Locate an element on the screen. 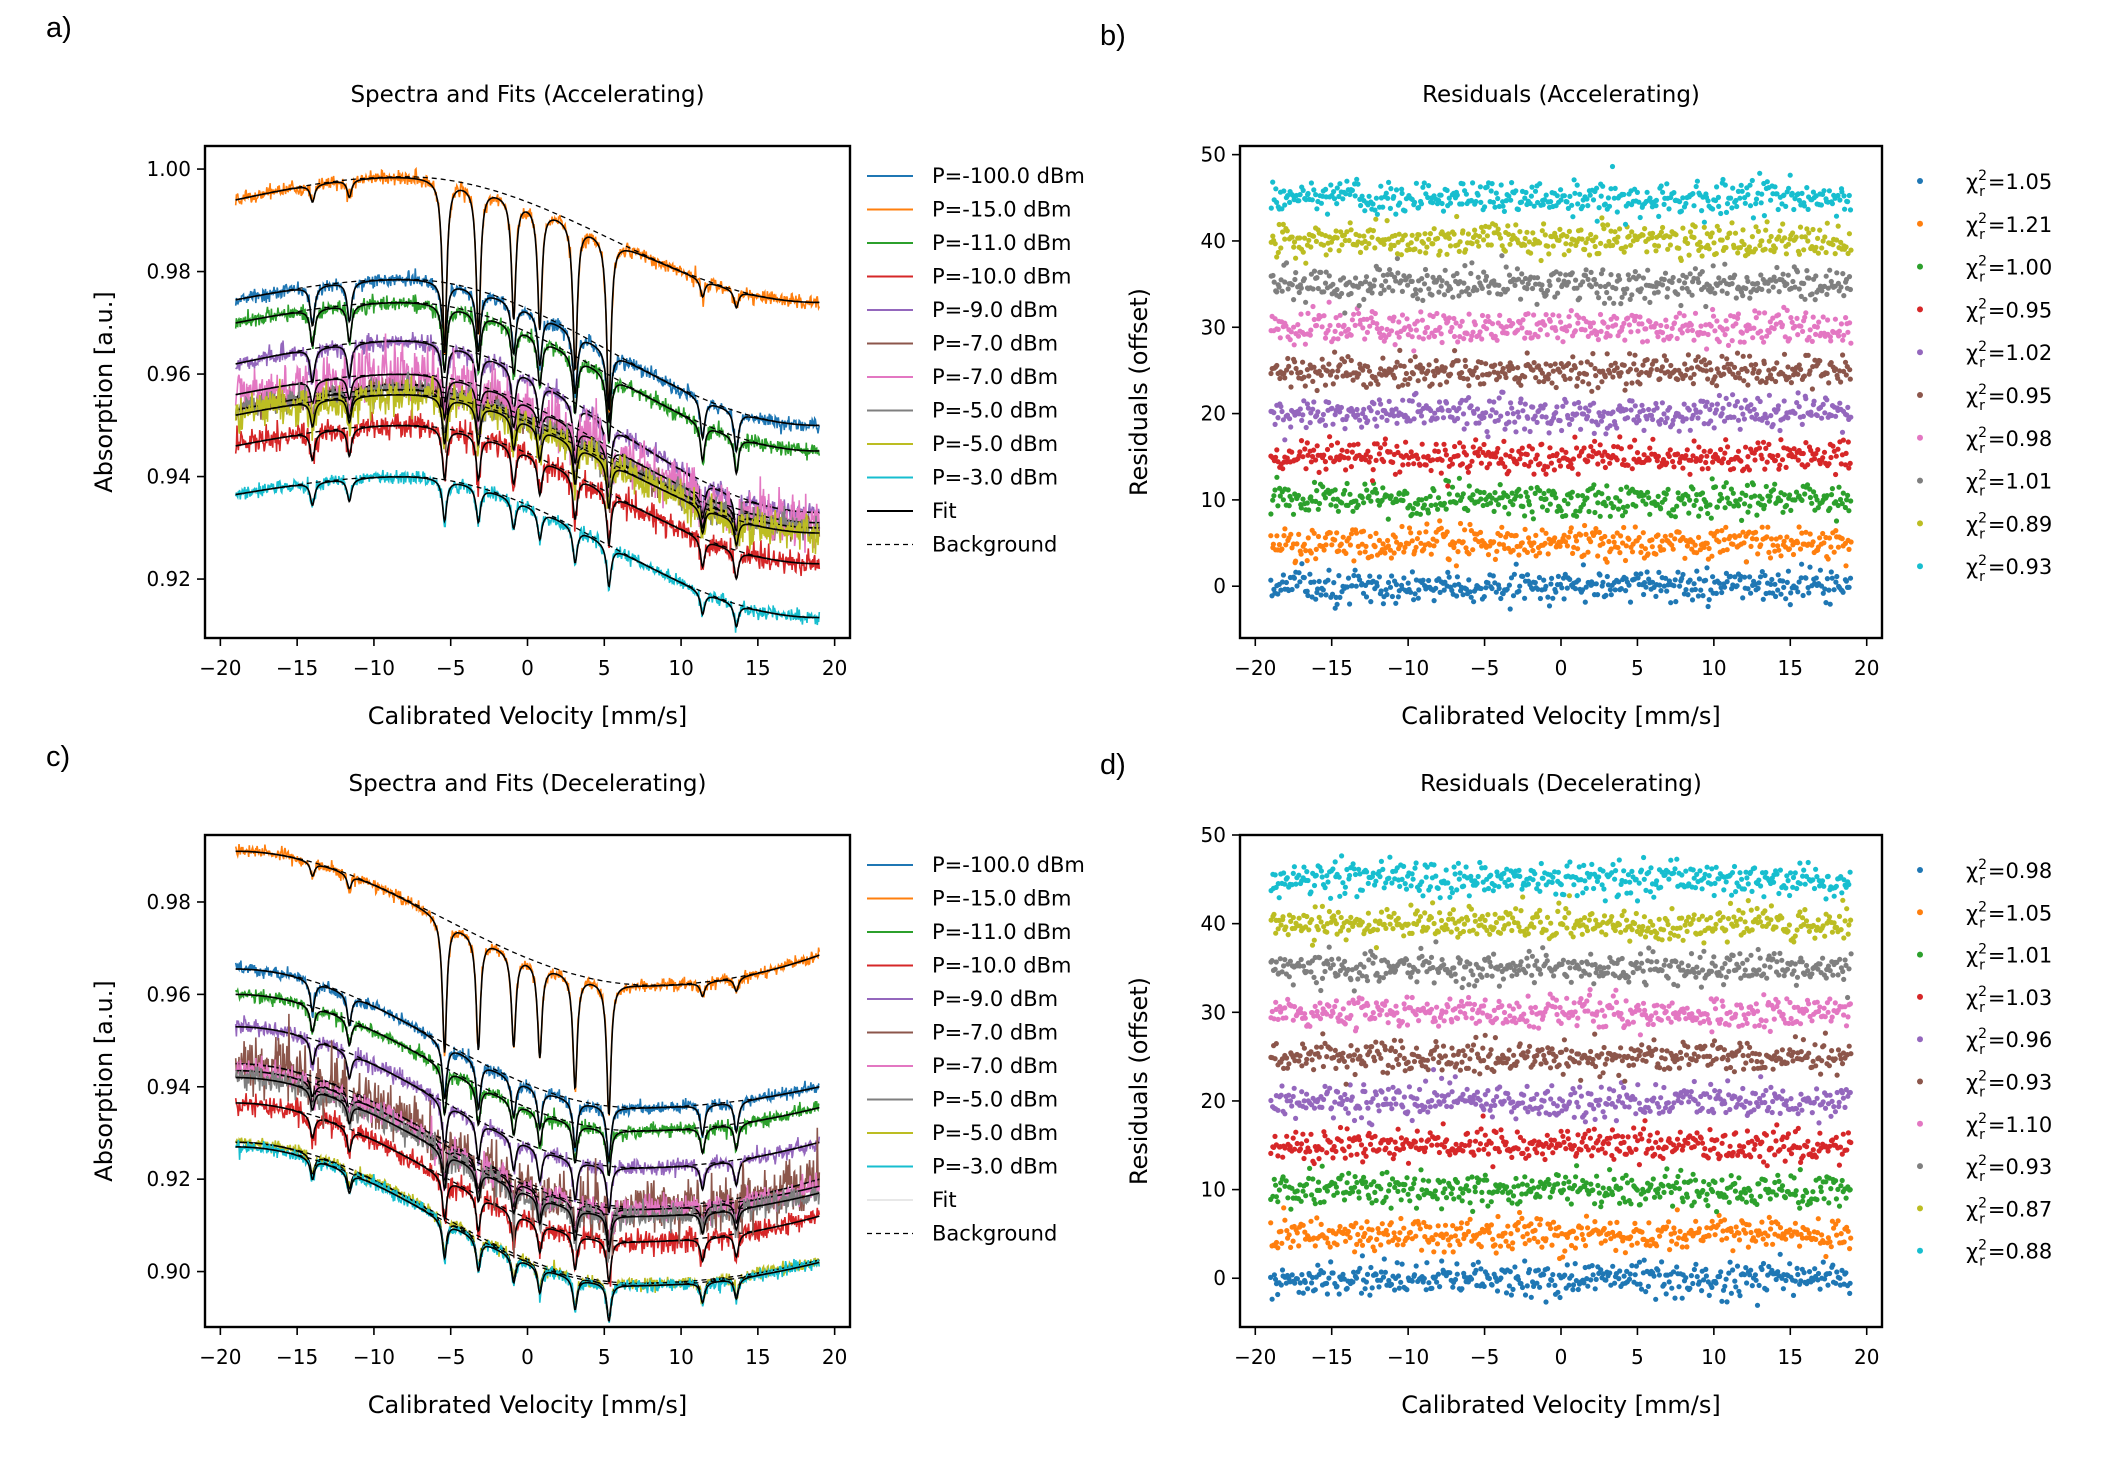  equals-sign: = is located at coordinates (1997, 182).